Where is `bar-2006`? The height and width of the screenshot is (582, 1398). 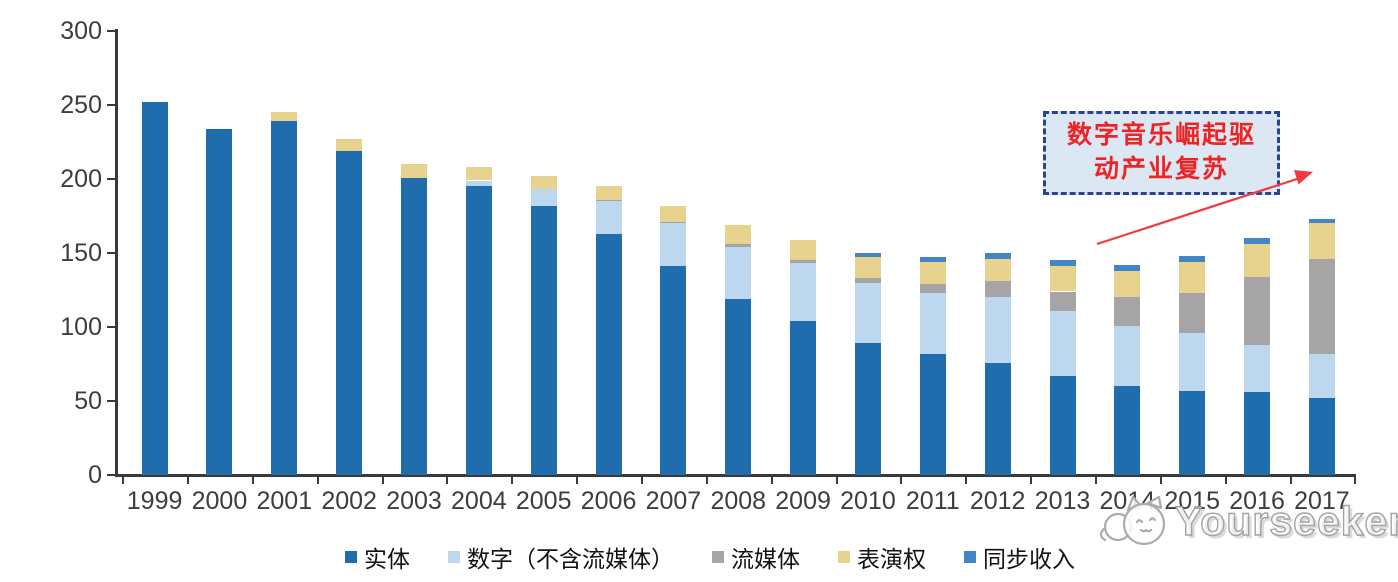
bar-2006 is located at coordinates (608, 253).